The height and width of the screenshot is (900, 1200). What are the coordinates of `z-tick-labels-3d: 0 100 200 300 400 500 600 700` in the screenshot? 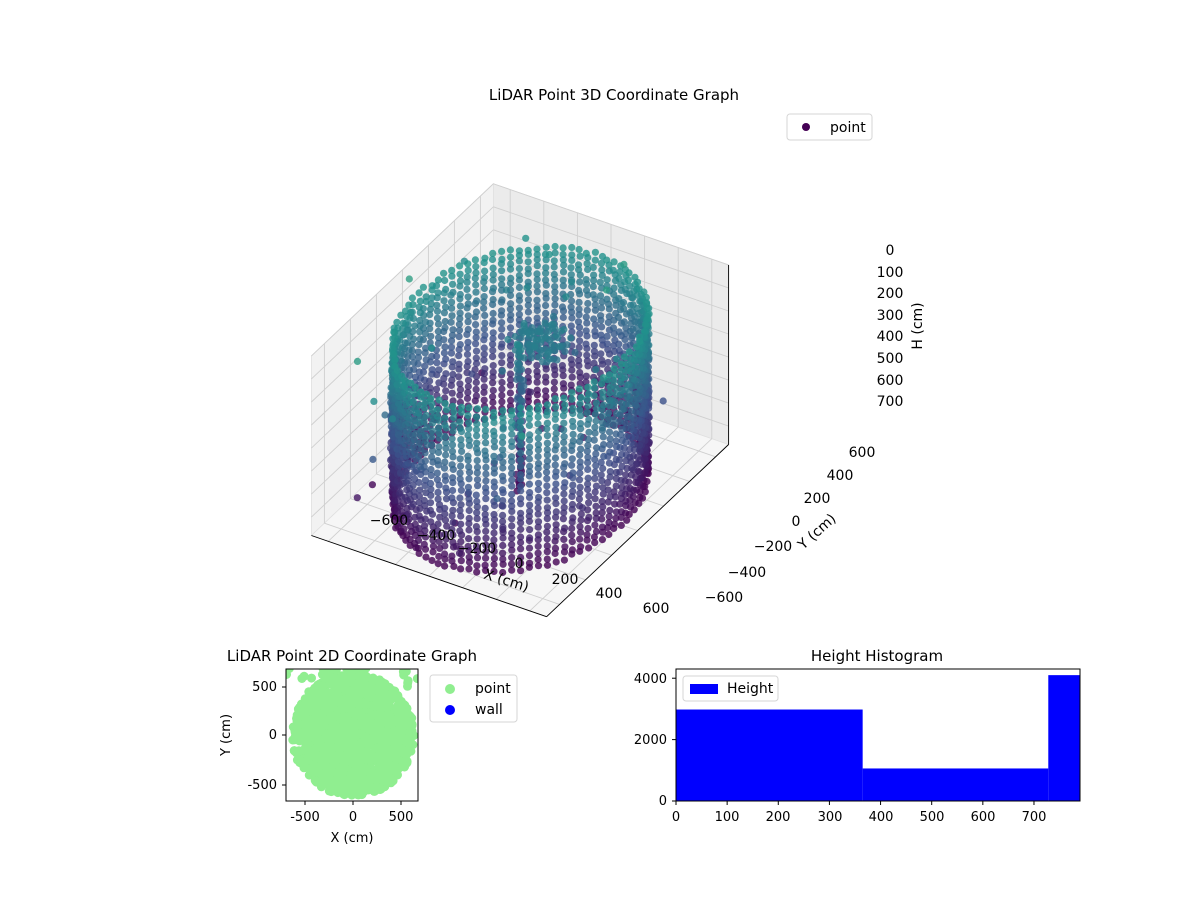 It's located at (890, 326).